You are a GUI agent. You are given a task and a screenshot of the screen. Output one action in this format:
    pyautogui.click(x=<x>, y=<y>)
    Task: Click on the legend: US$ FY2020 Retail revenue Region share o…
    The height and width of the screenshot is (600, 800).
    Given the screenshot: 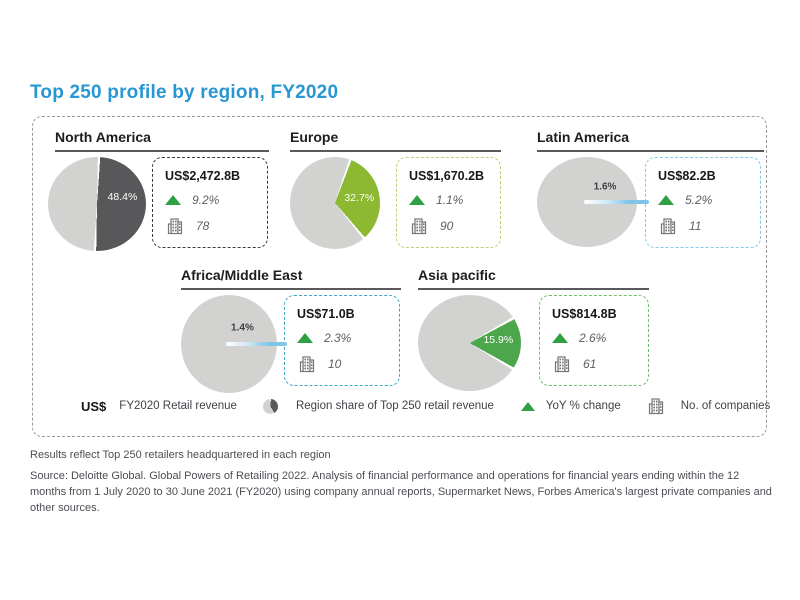 What is the action you would take?
    pyautogui.click(x=425, y=406)
    